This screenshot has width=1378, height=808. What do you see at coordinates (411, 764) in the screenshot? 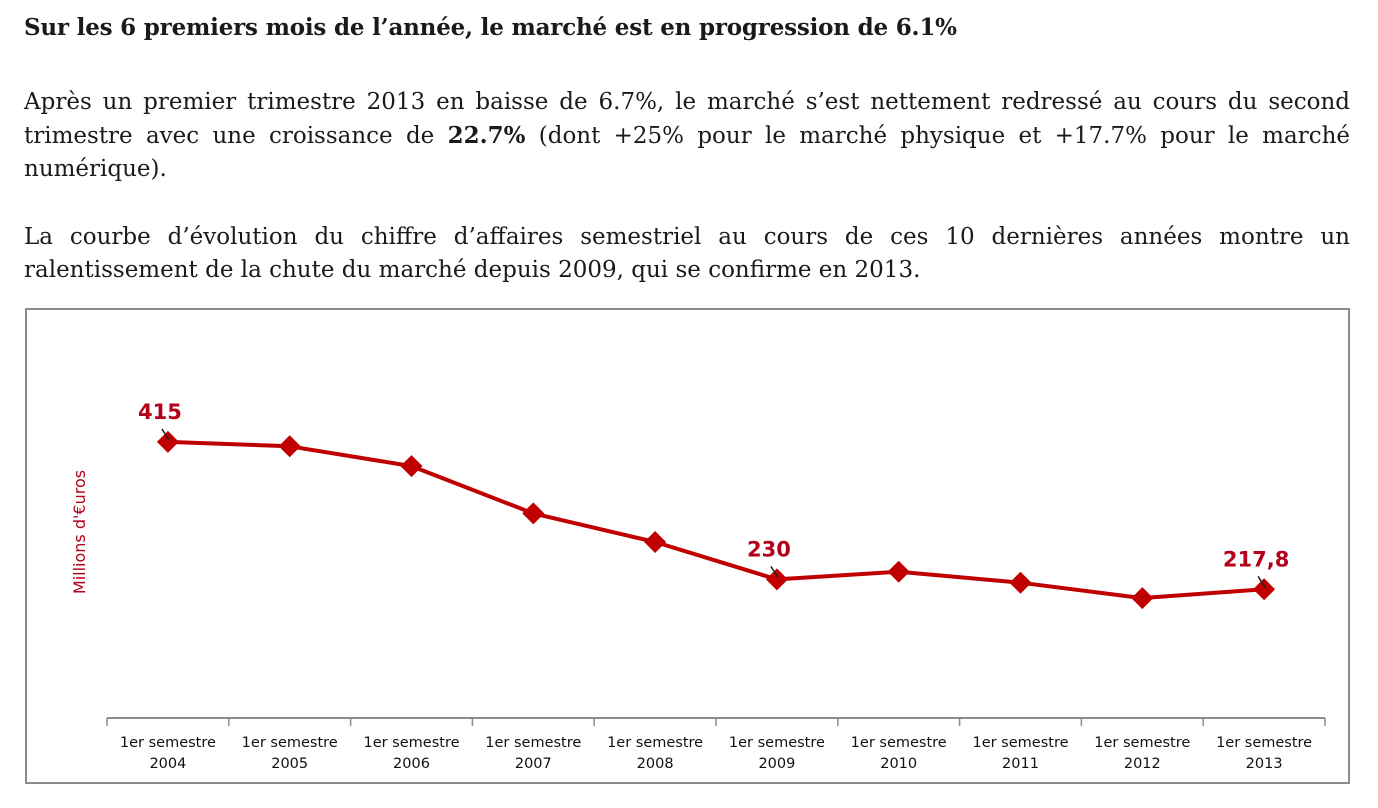
I see `x-tick-label-line: 2006` at bounding box center [411, 764].